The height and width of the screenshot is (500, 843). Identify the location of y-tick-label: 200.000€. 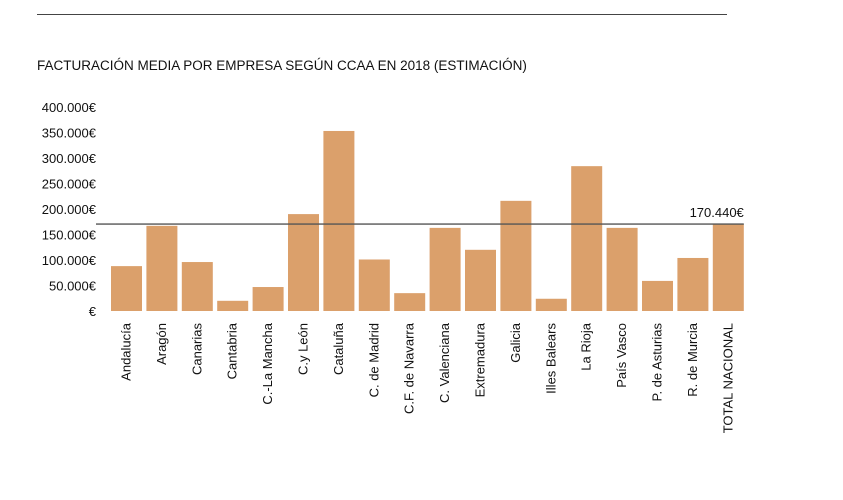
(69, 209).